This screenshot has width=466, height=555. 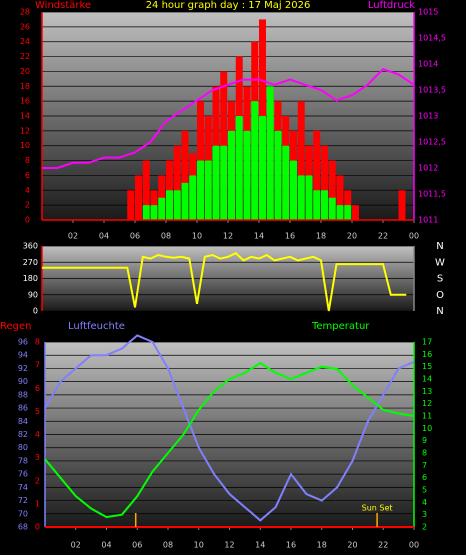 What do you see at coordinates (23, 355) in the screenshot?
I see `y-tick-label: 94` at bounding box center [23, 355].